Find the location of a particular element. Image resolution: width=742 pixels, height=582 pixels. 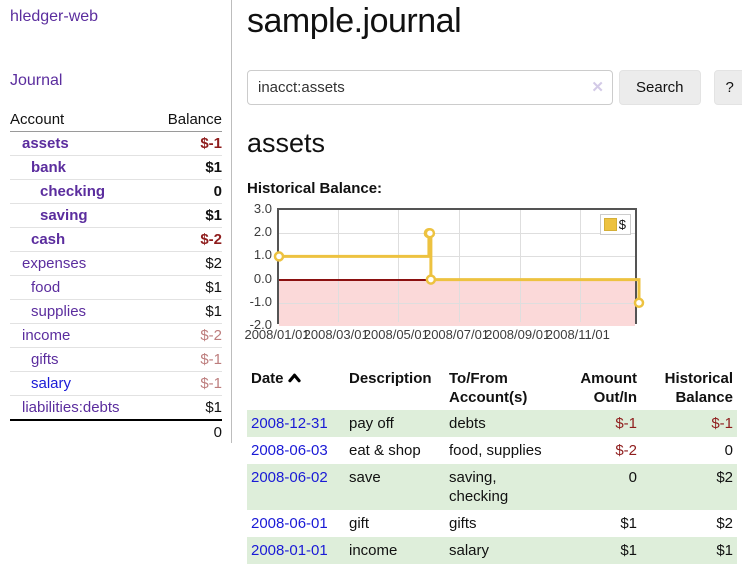

transaction-date-link: 2008-01-01 is located at coordinates (289, 550).